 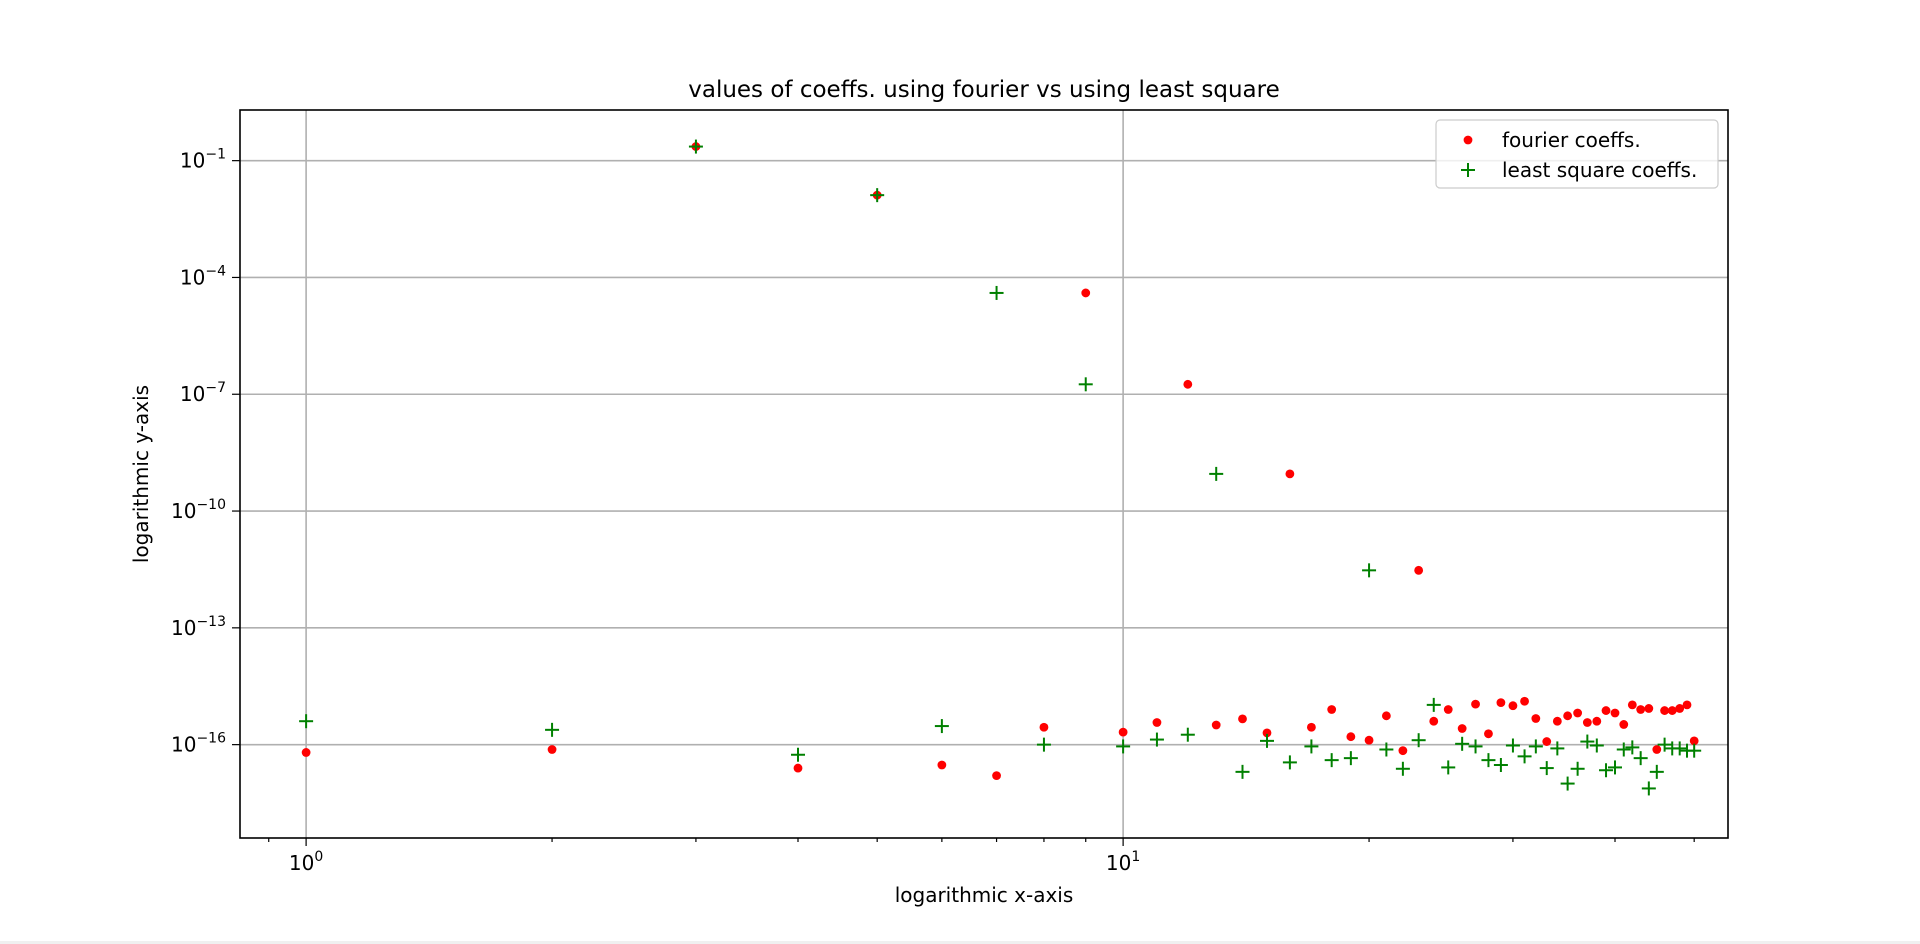 I want to click on legend-entry-least-square: least square coeffs., so click(x=1599, y=170).